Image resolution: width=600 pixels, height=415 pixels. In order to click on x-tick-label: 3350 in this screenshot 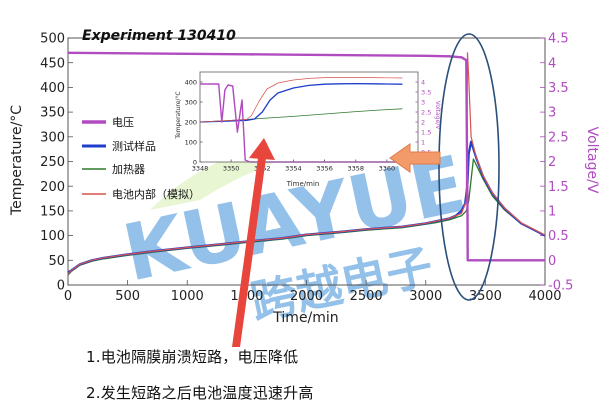, I will do `click(231, 169)`.